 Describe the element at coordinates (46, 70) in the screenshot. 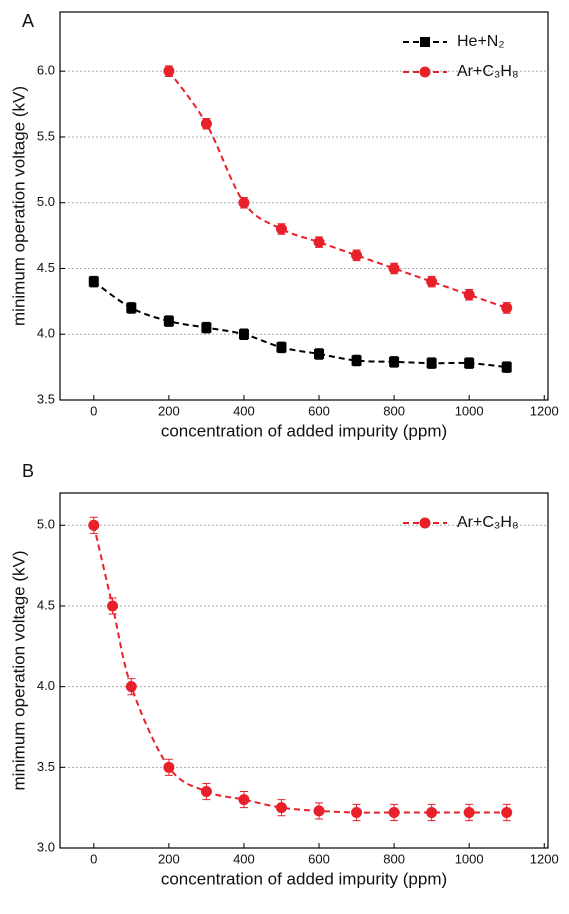

I see `y-tick-label: 6.0` at that location.